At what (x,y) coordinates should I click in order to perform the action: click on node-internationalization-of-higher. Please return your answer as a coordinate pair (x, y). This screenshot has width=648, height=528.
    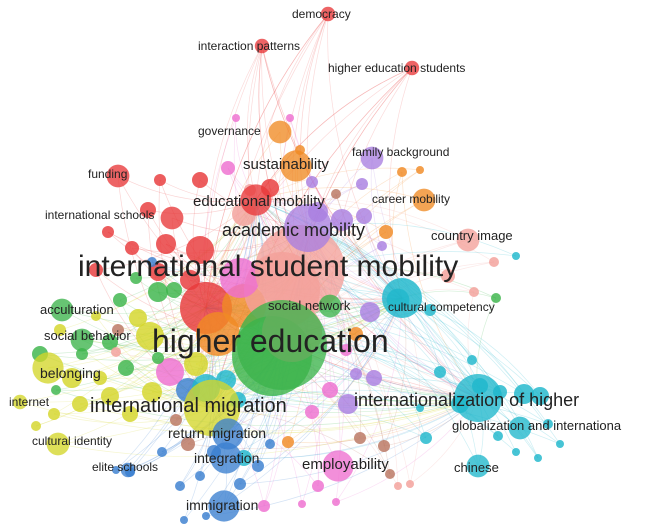
    Looking at the image, I should click on (478, 398).